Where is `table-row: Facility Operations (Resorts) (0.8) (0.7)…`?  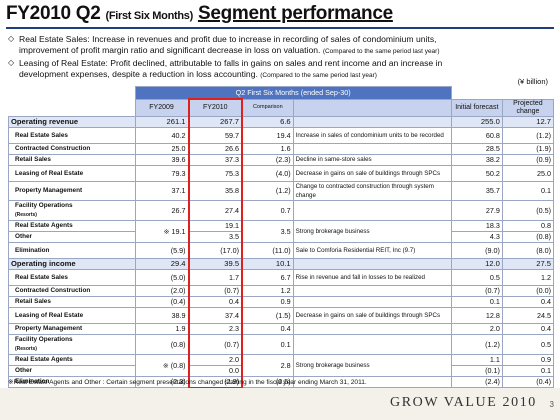 table-row: Facility Operations (Resorts) (0.8) (0.7)… is located at coordinates (281, 344).